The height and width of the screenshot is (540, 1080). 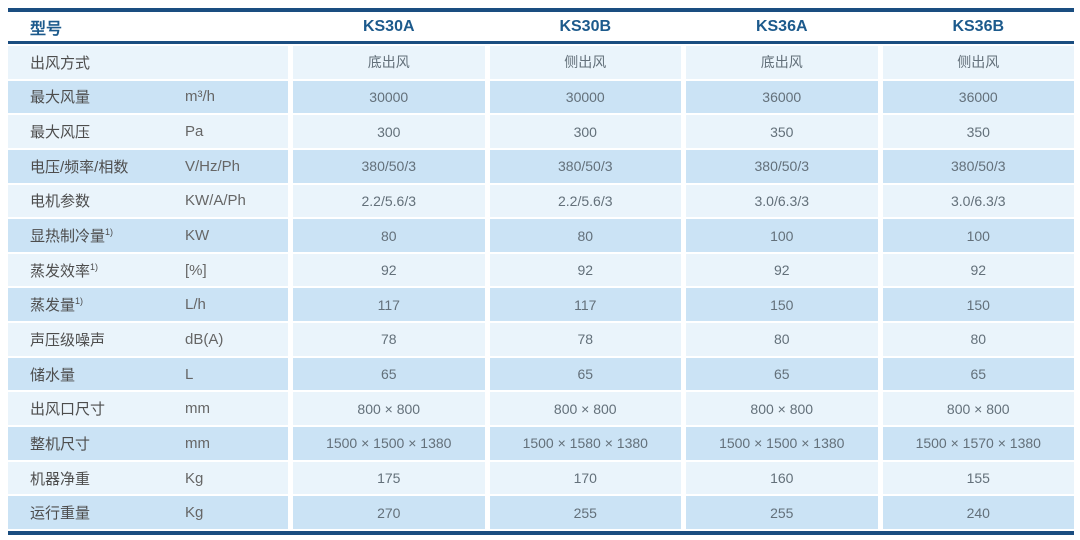 I want to click on row-label: 最大风压, so click(x=60, y=133).